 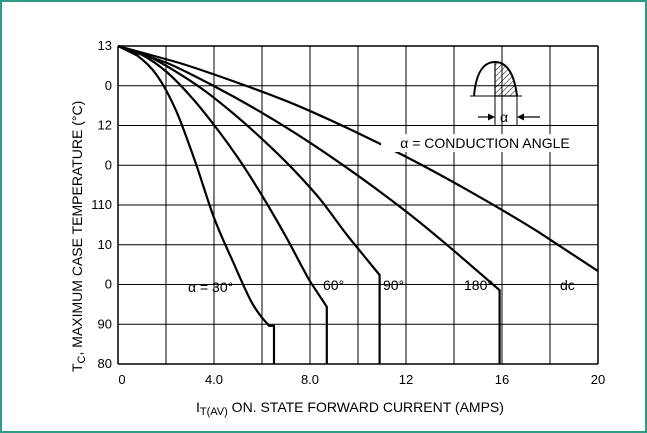 What do you see at coordinates (504, 117) in the screenshot?
I see `inset-alpha-label: α` at bounding box center [504, 117].